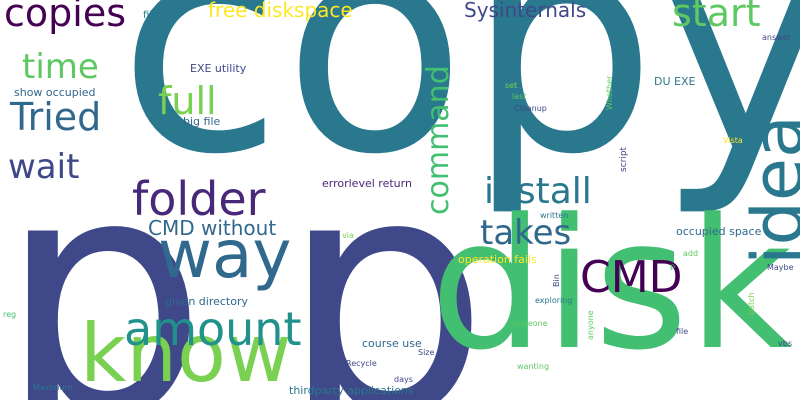 The height and width of the screenshot is (400, 800). Describe the element at coordinates (438, 140) in the screenshot. I see `word-command: command` at that location.